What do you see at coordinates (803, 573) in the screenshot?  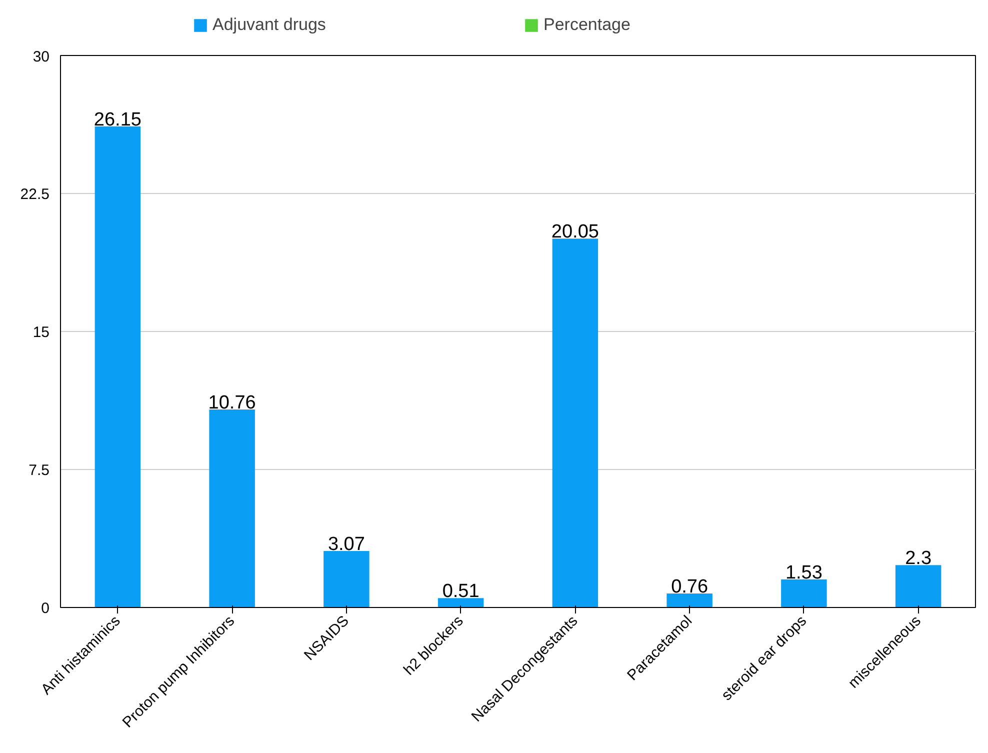 I see `data-label: 1.53` at bounding box center [803, 573].